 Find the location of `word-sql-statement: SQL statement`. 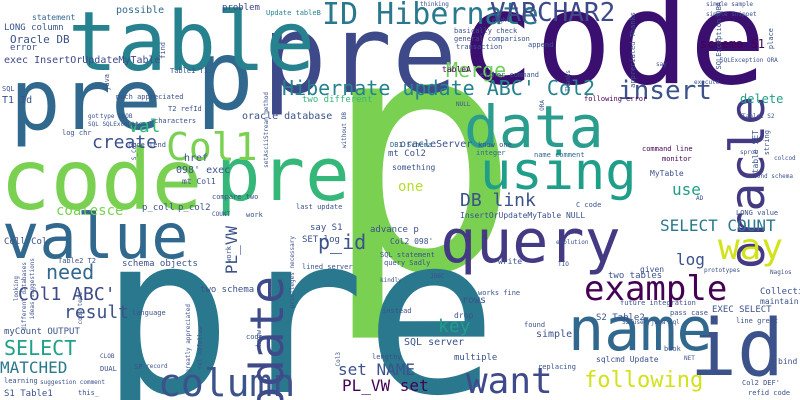

word-sql-statement: SQL statement is located at coordinates (407, 255).